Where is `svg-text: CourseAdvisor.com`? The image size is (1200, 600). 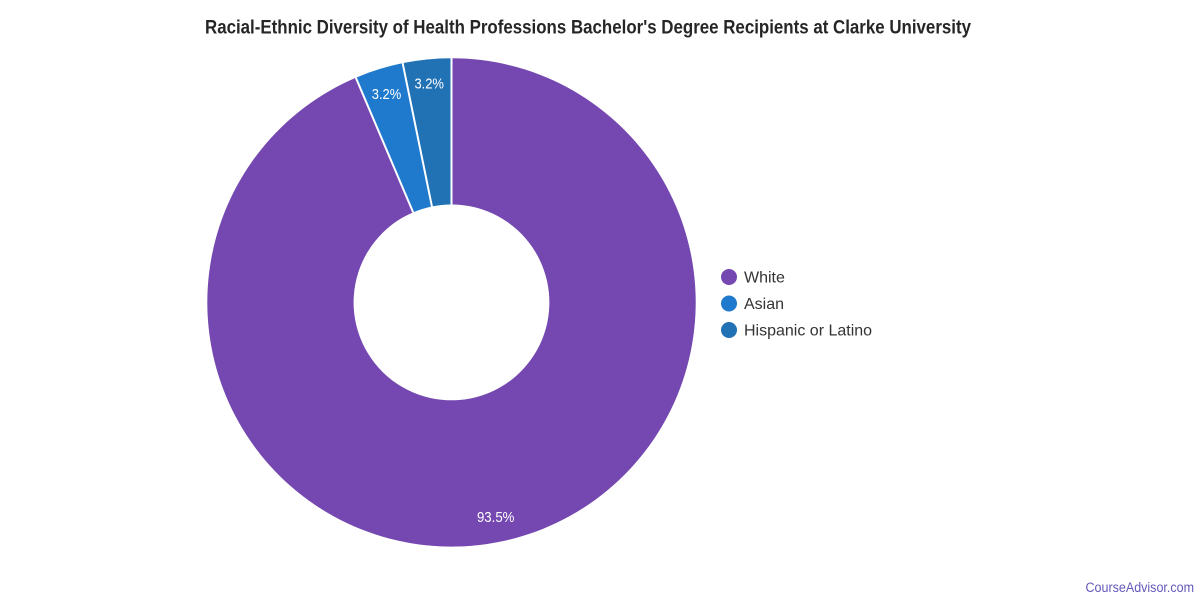
svg-text: CourseAdvisor.com is located at coordinates (1140, 587).